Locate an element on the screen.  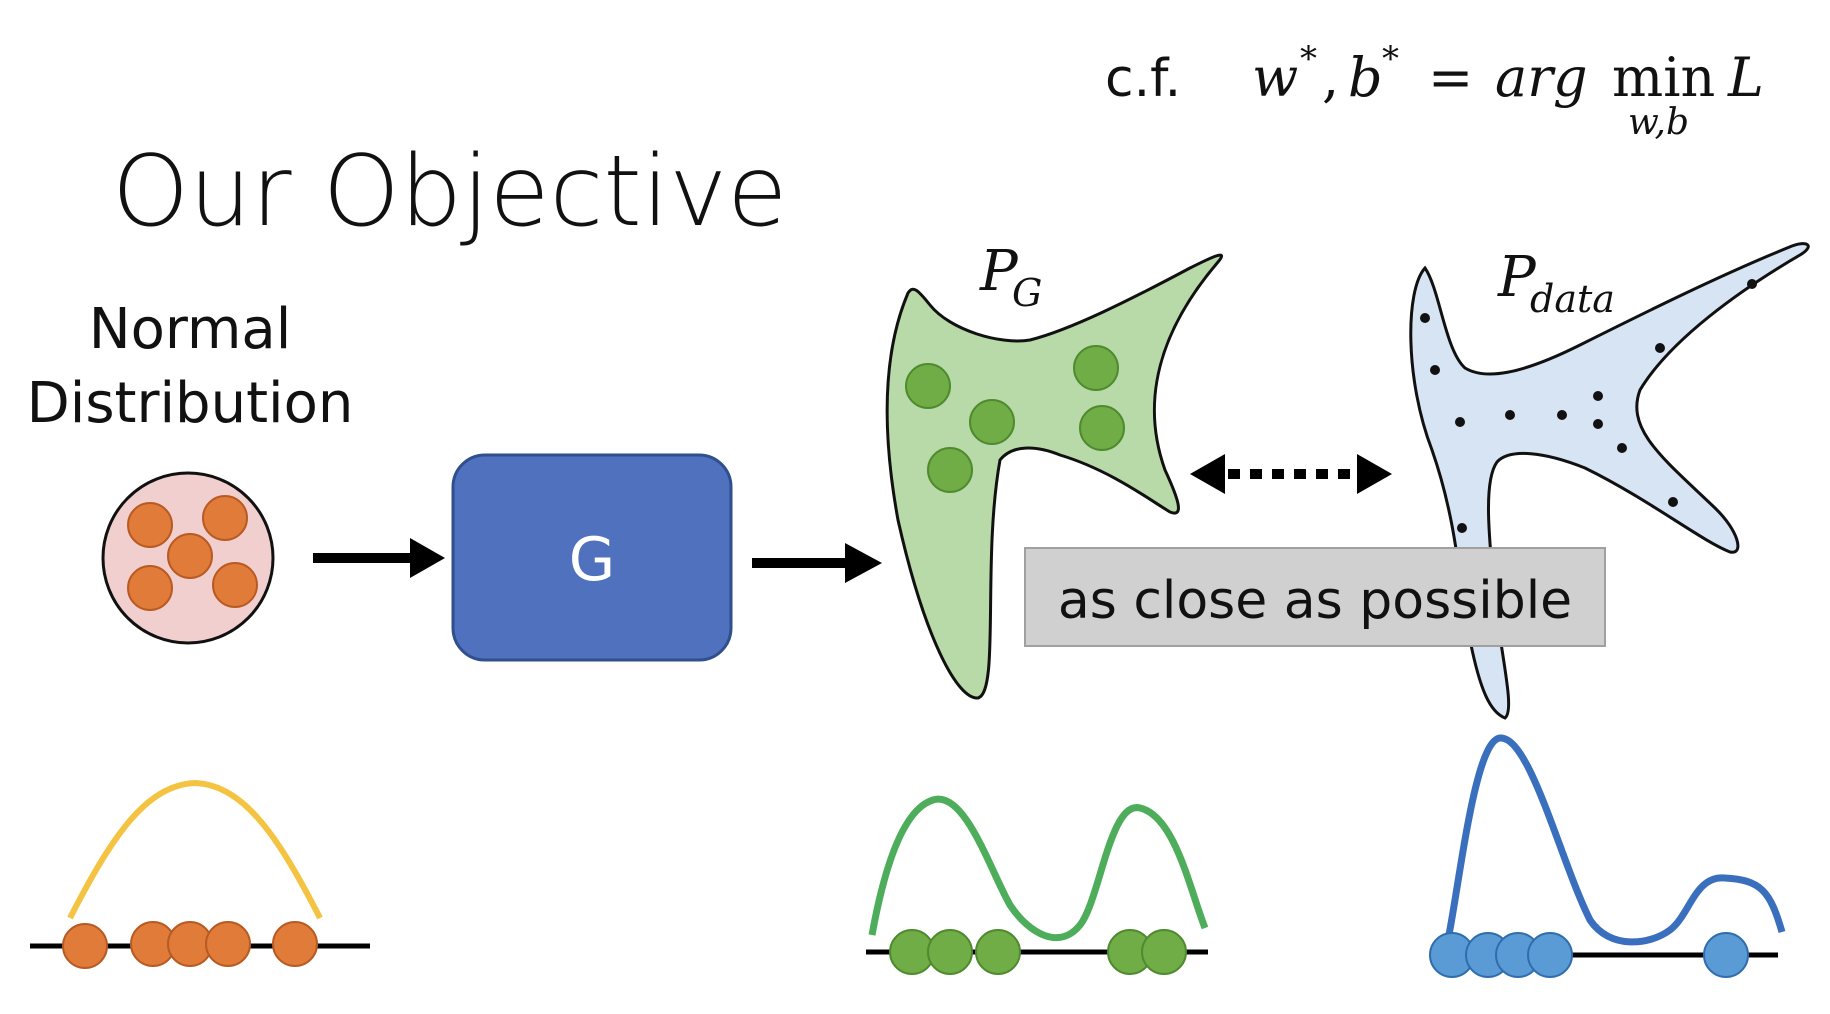
generator-box: G is located at coordinates (592, 557).